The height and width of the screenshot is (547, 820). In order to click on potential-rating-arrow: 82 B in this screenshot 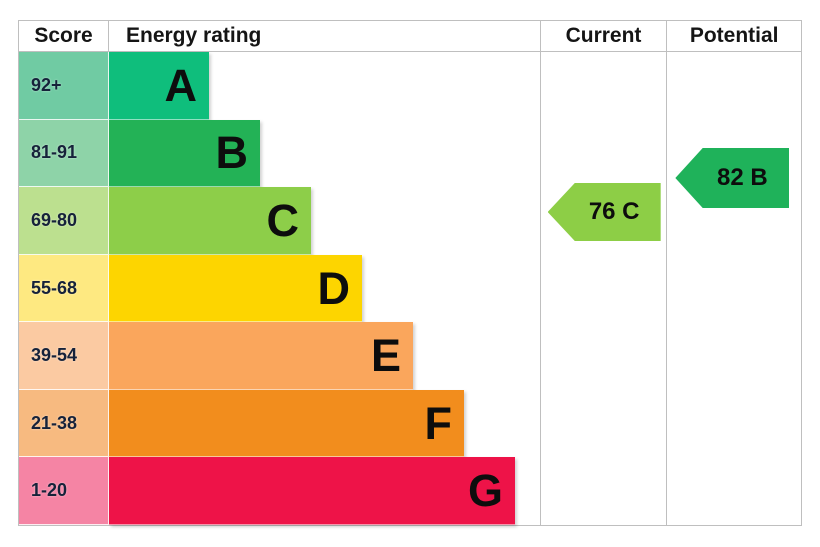, I will do `click(732, 178)`.